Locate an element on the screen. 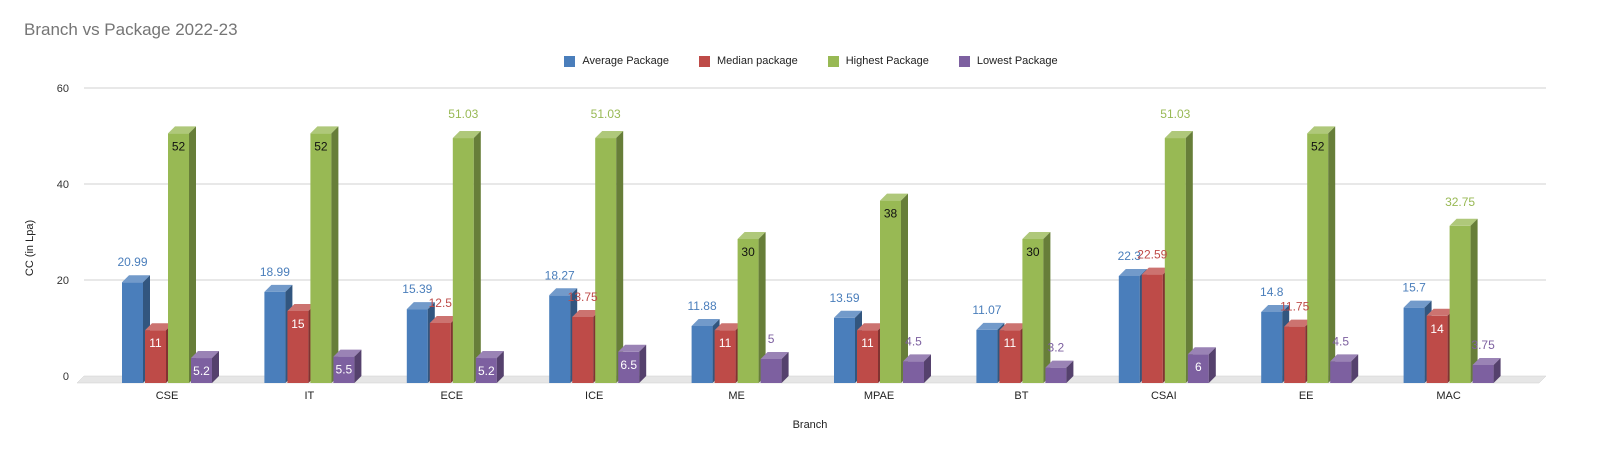 Image resolution: width=1622 pixels, height=470 pixels. data-label: 38 is located at coordinates (891, 214).